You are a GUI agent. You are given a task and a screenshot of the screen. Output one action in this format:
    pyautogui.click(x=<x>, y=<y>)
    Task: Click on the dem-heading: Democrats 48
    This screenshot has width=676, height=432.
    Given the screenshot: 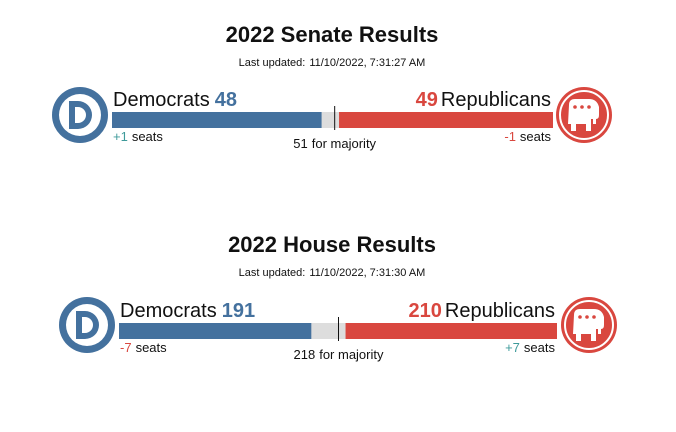 What is the action you would take?
    pyautogui.click(x=175, y=100)
    